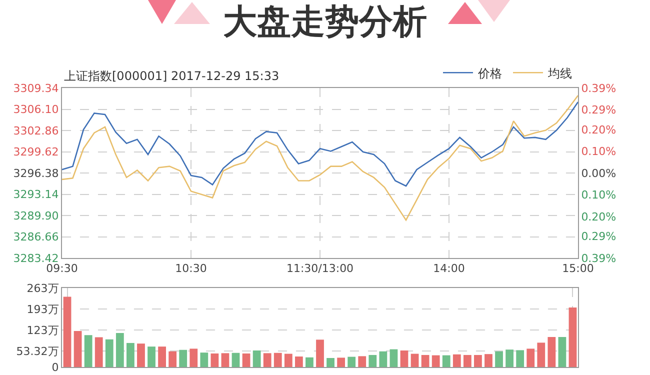 Image resolution: width=650 pixels, height=375 pixels. What do you see at coordinates (559, 73) in the screenshot?
I see `legend-label: 均线` at bounding box center [559, 73].